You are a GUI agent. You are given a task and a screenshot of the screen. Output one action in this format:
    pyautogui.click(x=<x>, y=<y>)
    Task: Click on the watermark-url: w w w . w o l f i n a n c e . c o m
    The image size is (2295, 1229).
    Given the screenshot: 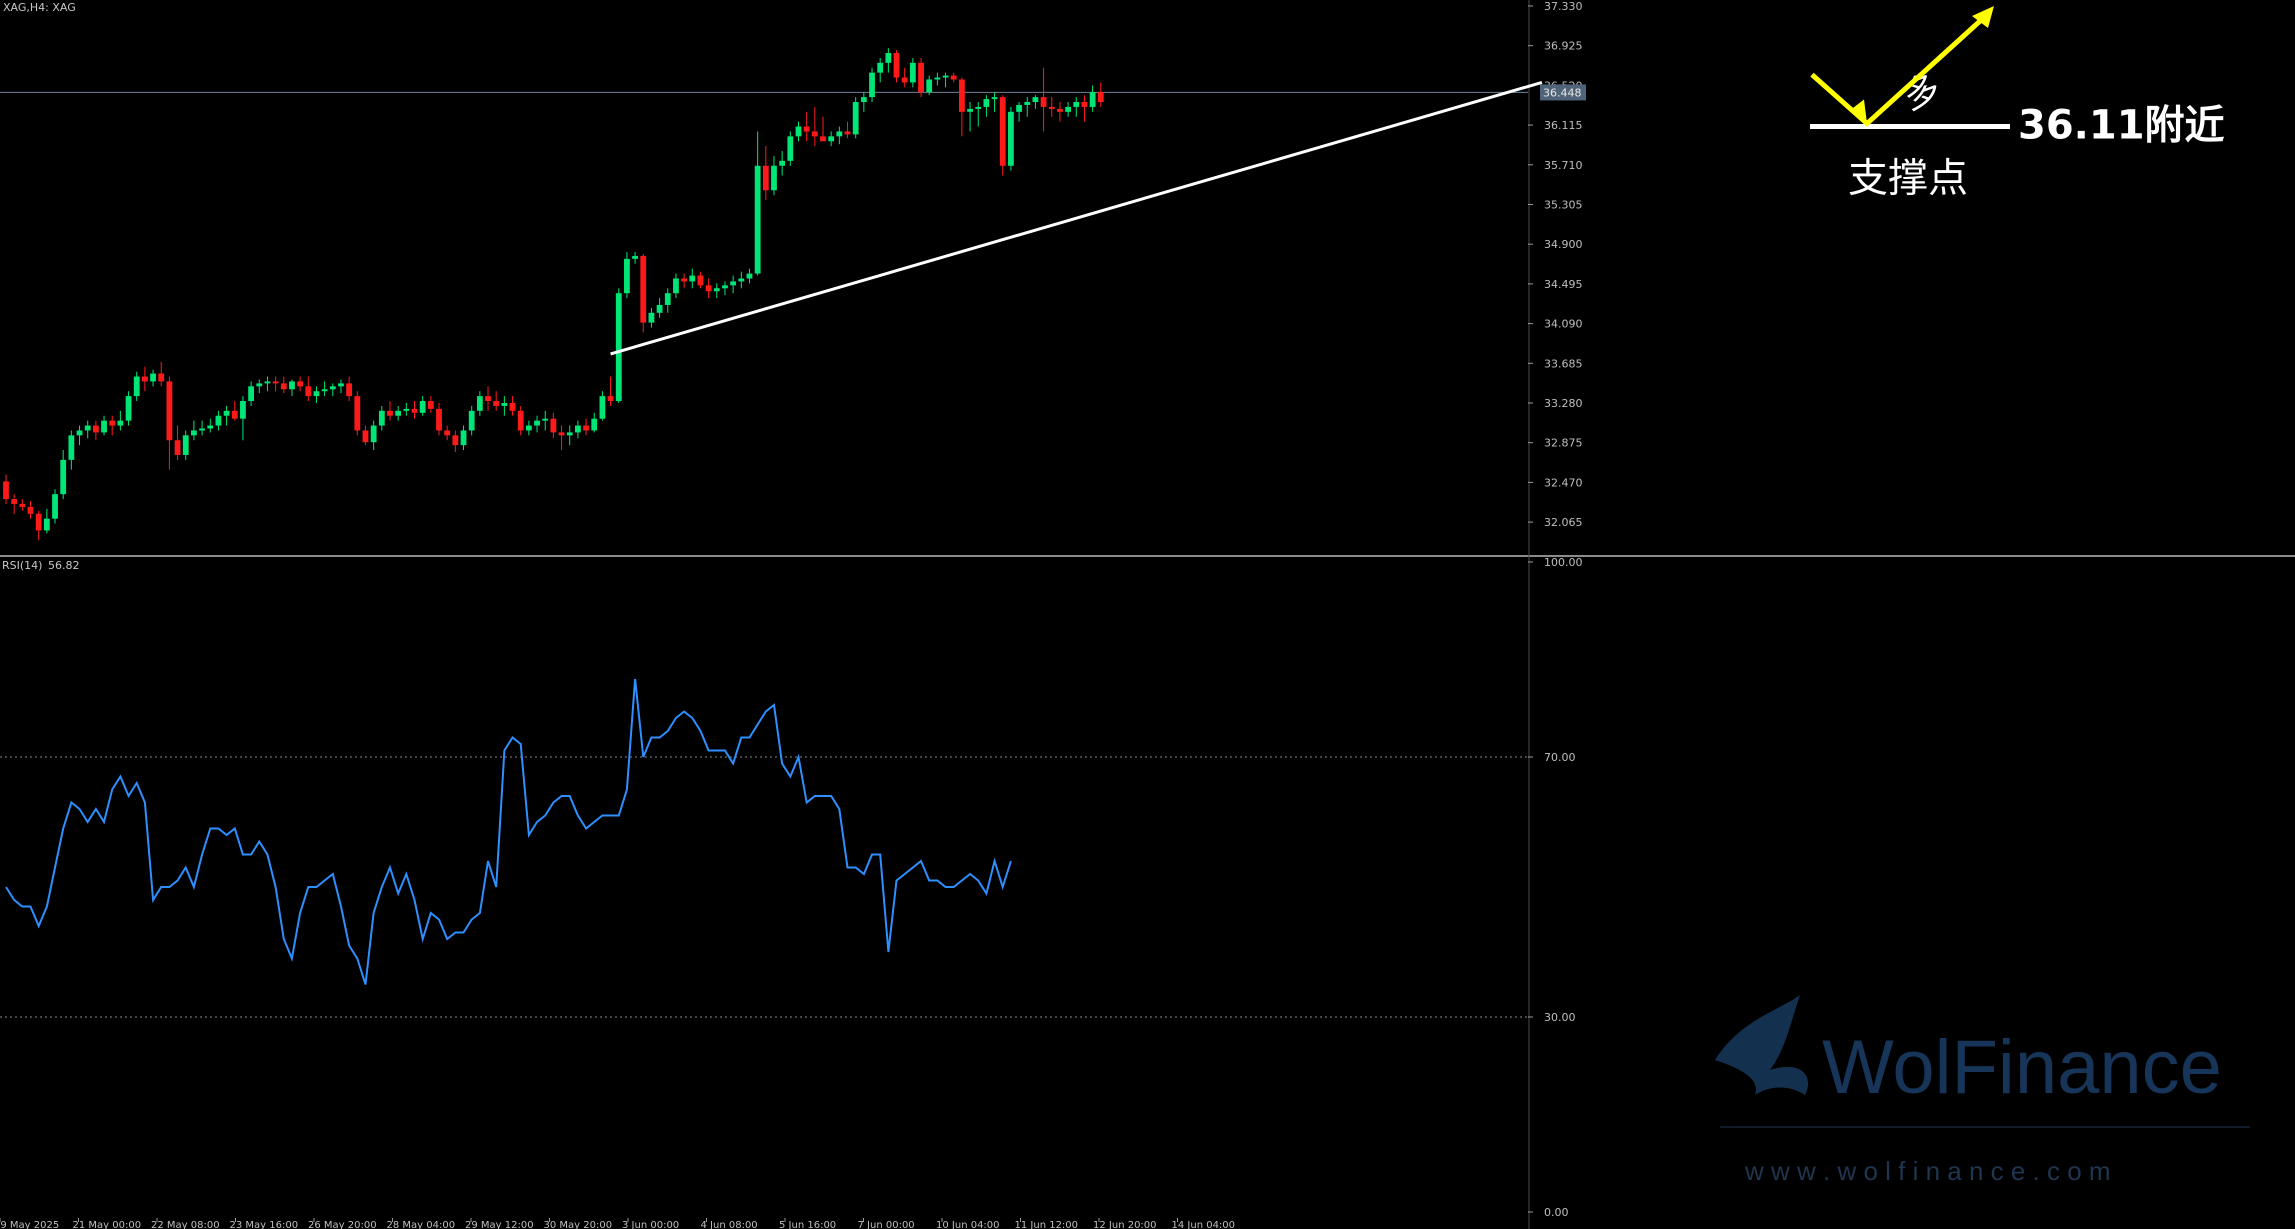 What is the action you would take?
    pyautogui.click(x=1927, y=1171)
    